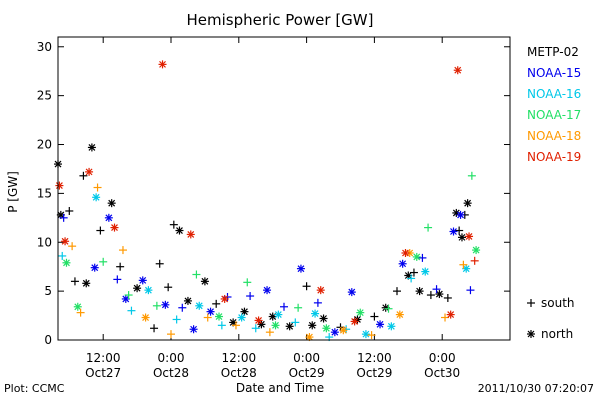  Describe the element at coordinates (374, 373) in the screenshot. I see `x-tick-label-date: Oct29` at that location.